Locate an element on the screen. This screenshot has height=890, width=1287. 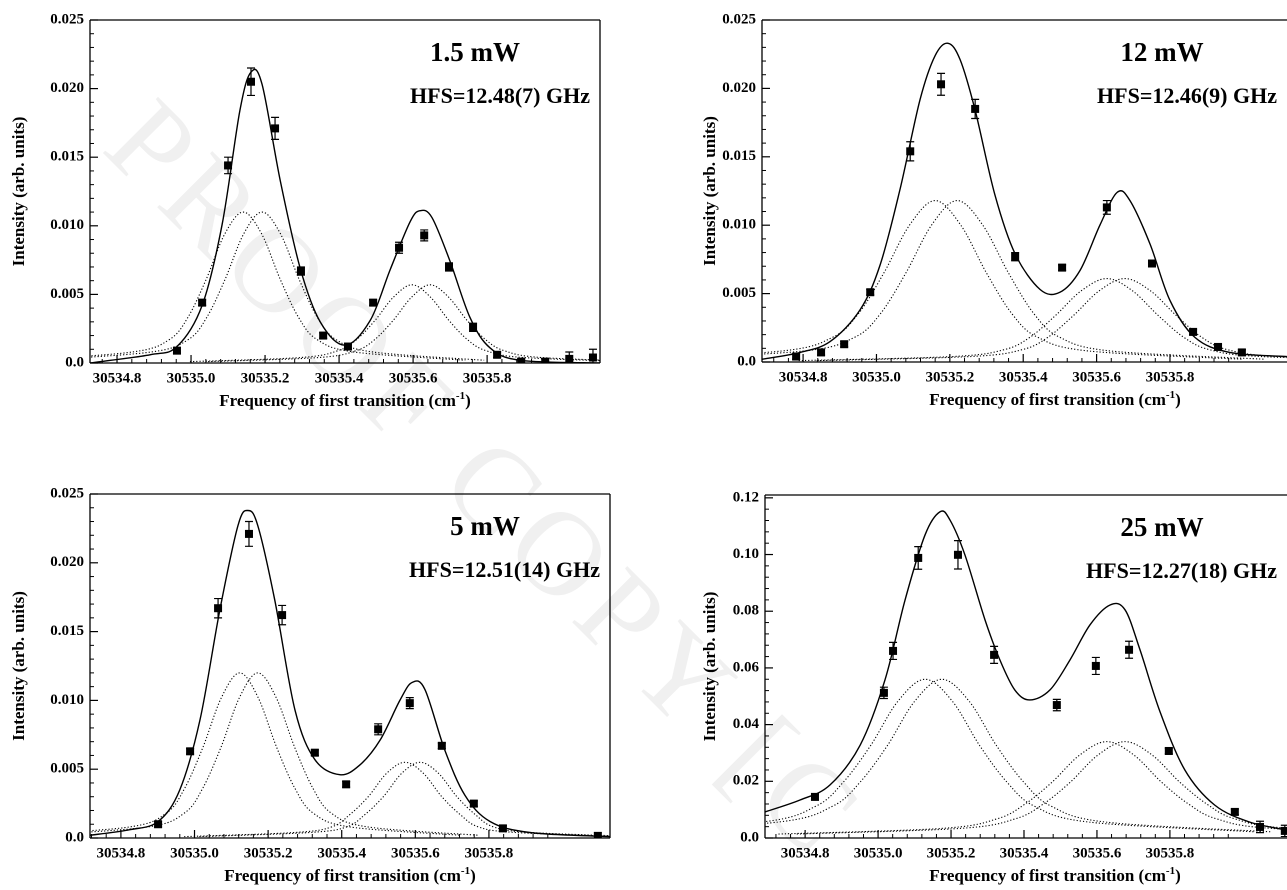
y-tick-label: 0.08 is located at coordinates (746, 611).